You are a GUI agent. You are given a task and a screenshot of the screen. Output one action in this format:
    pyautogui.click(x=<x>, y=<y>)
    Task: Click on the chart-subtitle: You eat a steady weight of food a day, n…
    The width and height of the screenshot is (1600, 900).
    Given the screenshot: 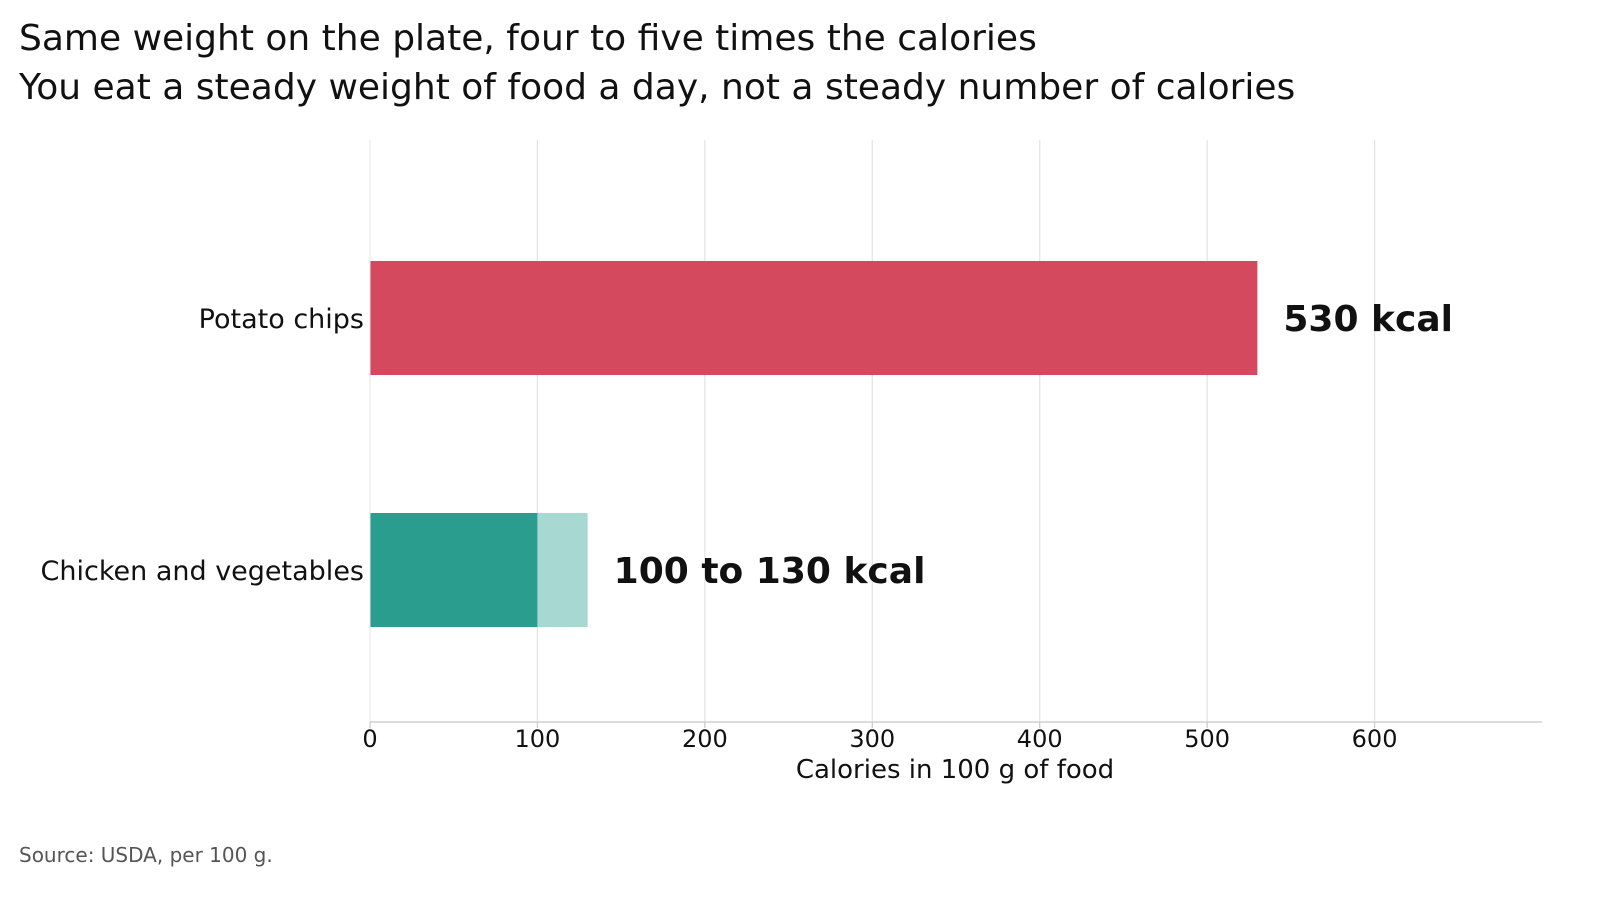 What is the action you would take?
    pyautogui.click(x=657, y=87)
    